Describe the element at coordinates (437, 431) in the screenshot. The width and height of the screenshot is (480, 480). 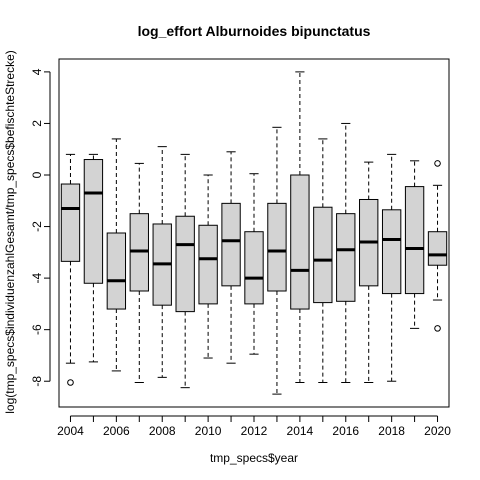
I see `x-tick-label: 2020` at that location.